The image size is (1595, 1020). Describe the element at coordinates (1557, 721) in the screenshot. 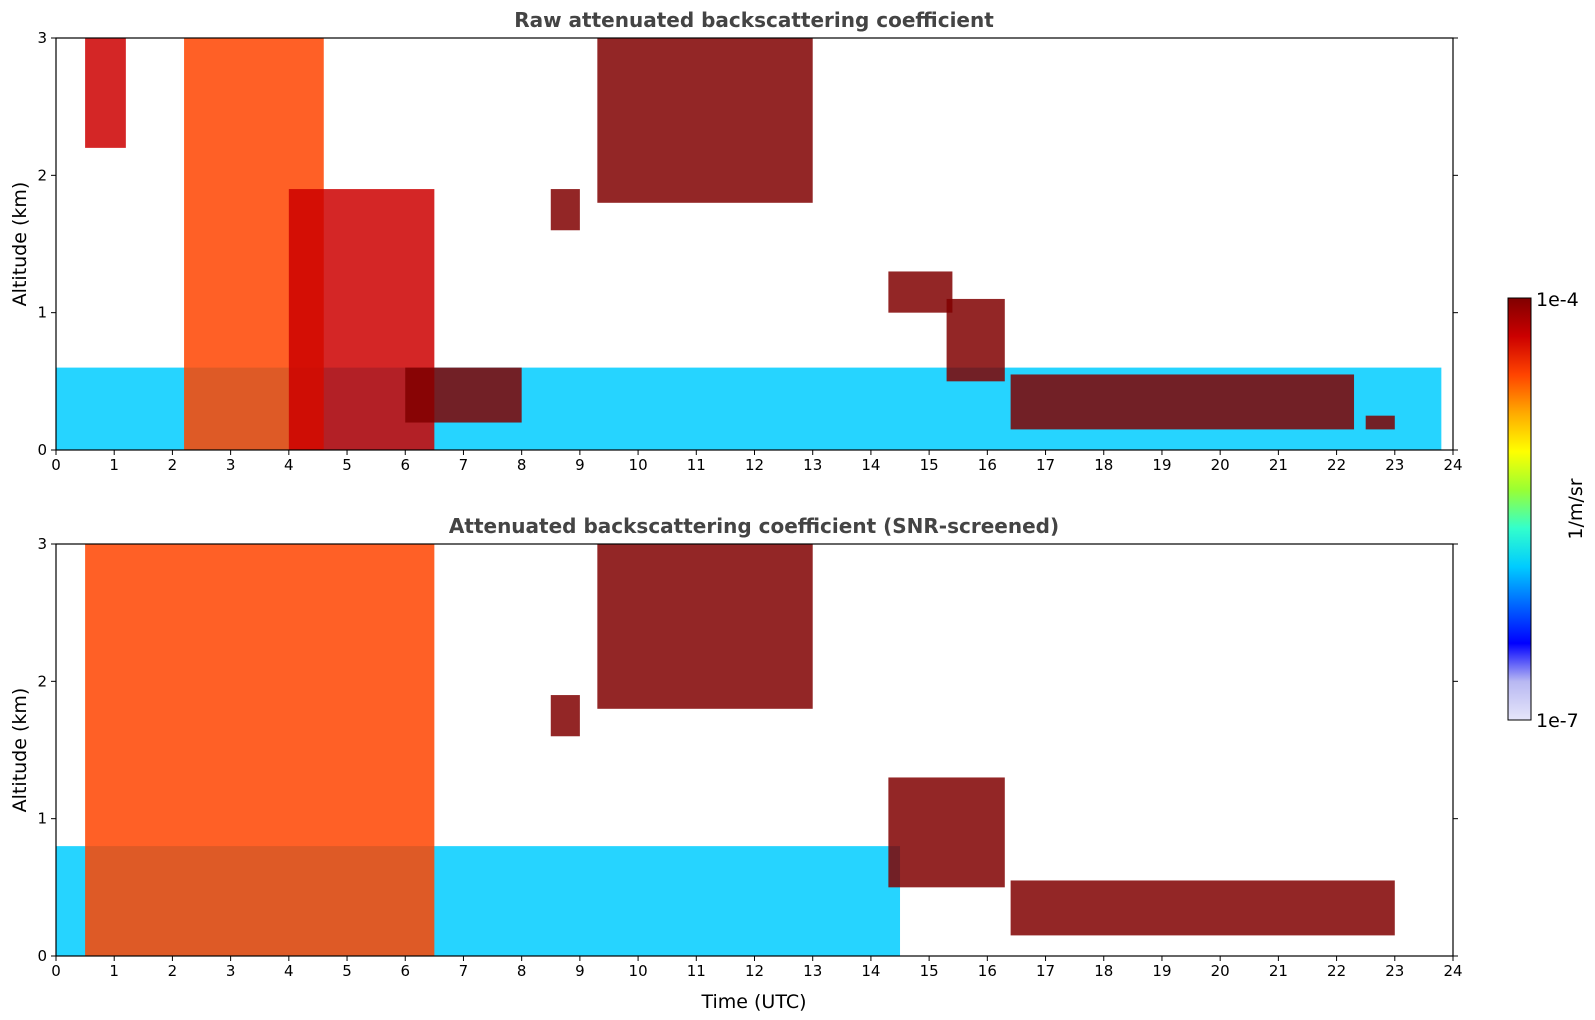

I see `colorbar-min-label: 1e-7` at that location.